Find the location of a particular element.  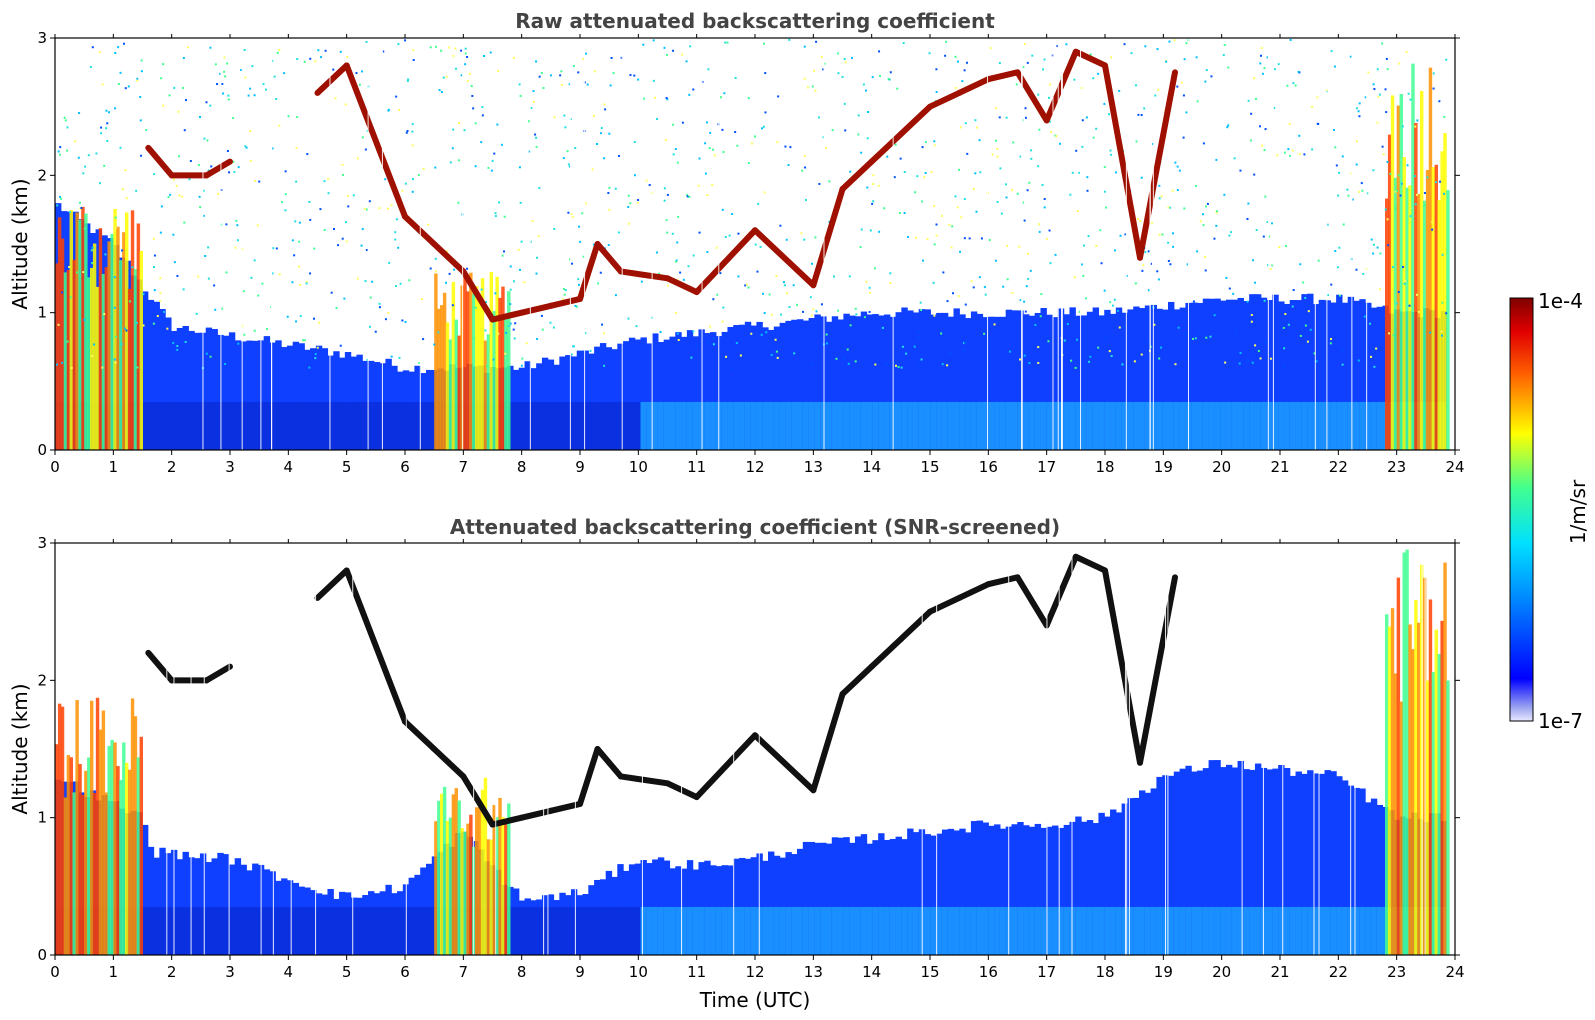

x-tick-label: 4 is located at coordinates (289, 972).